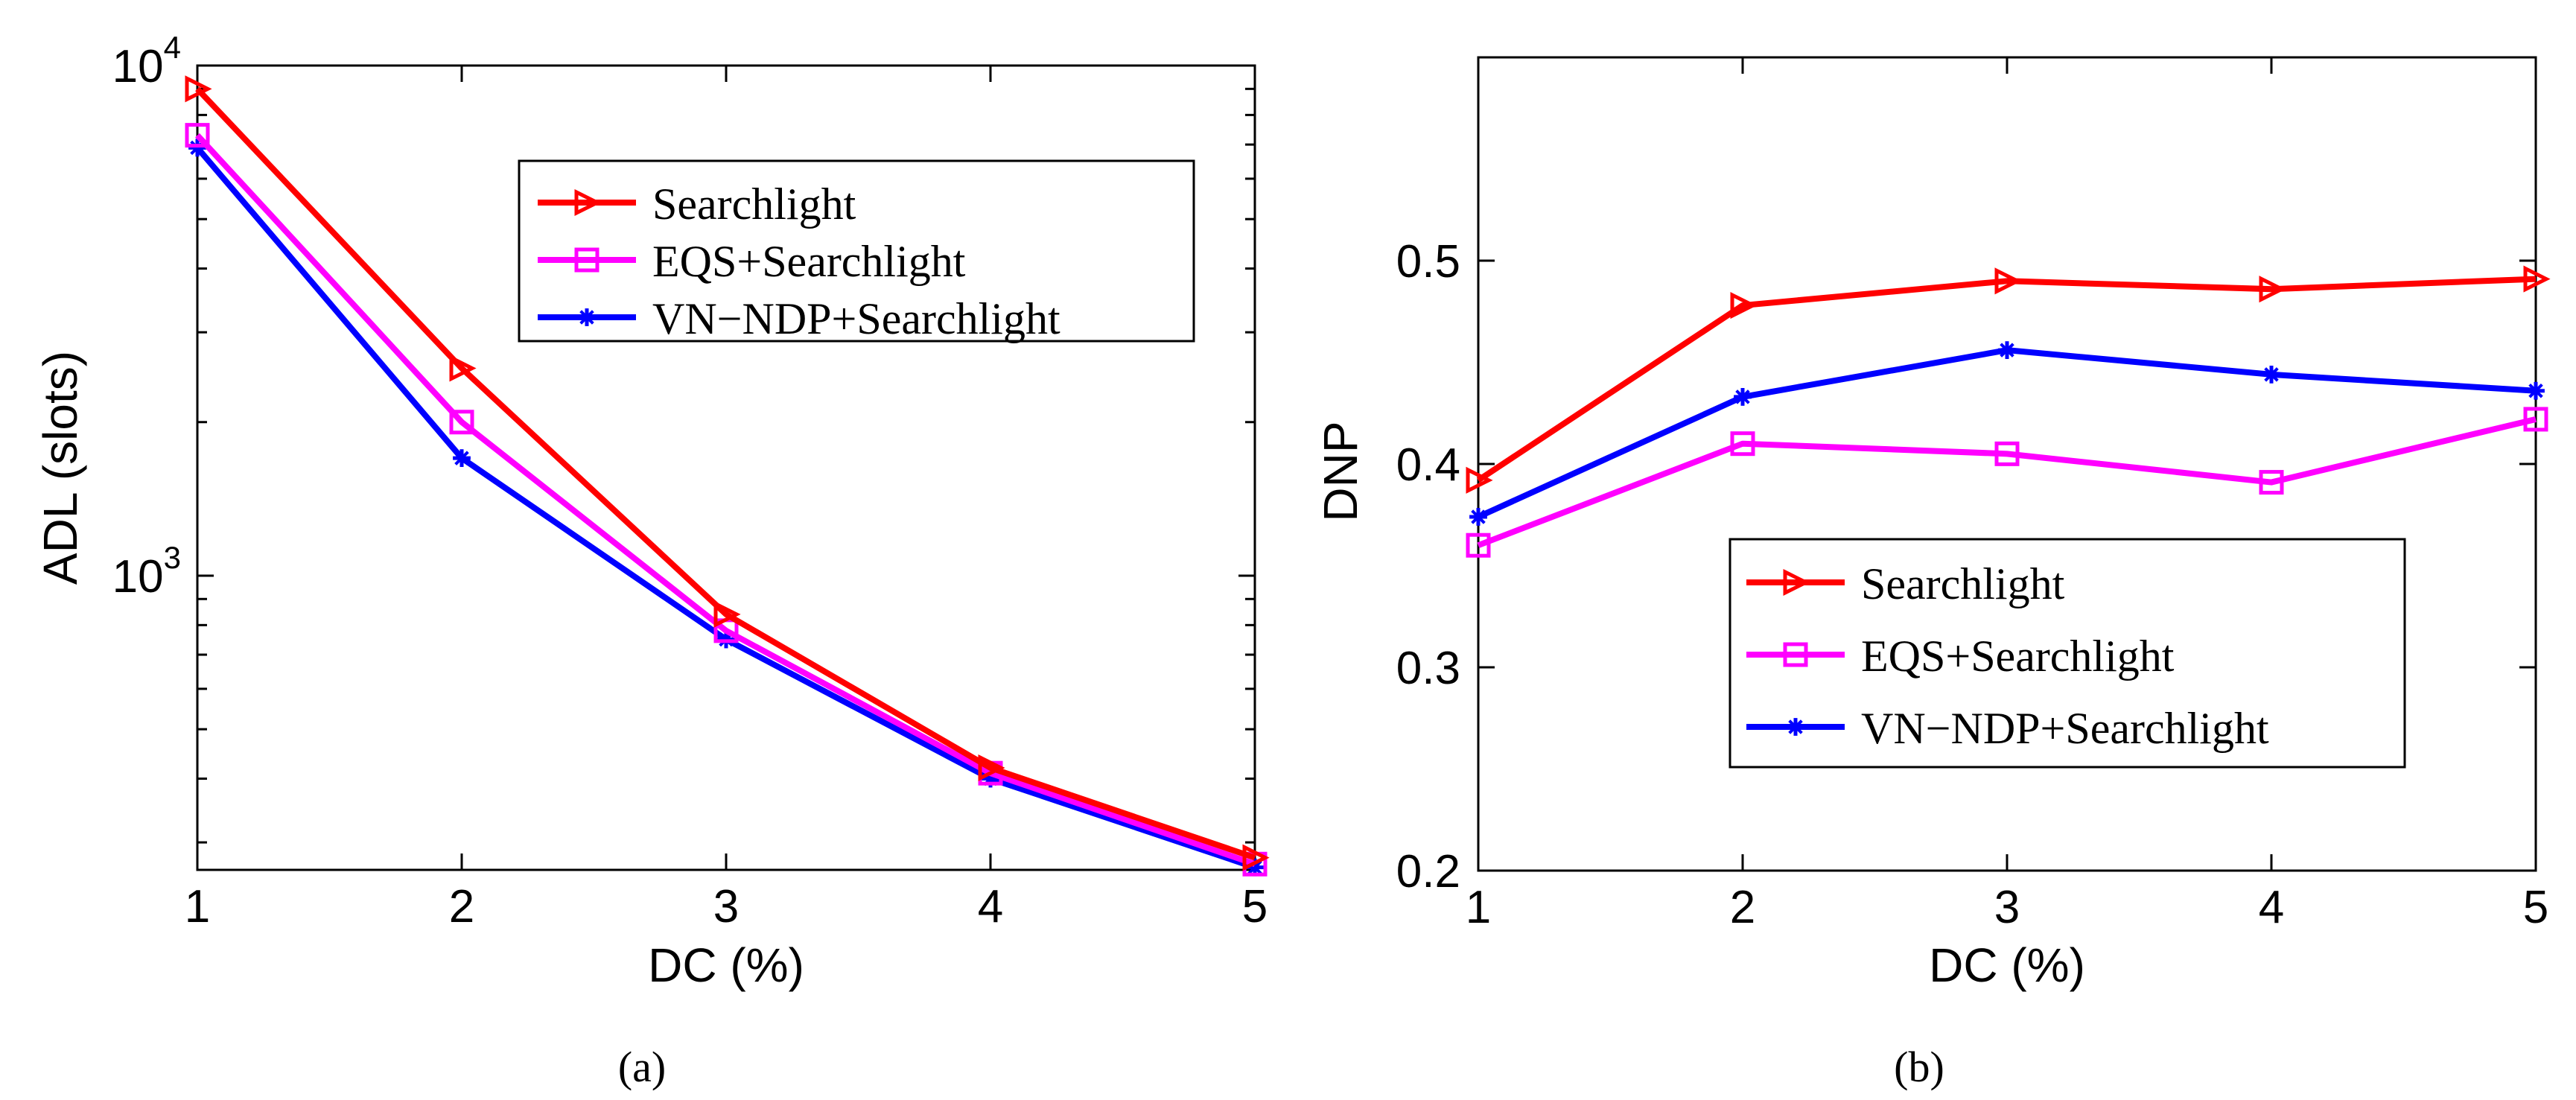  Describe the element at coordinates (1478, 908) in the screenshot. I see `x-tick-label-b: 1` at that location.